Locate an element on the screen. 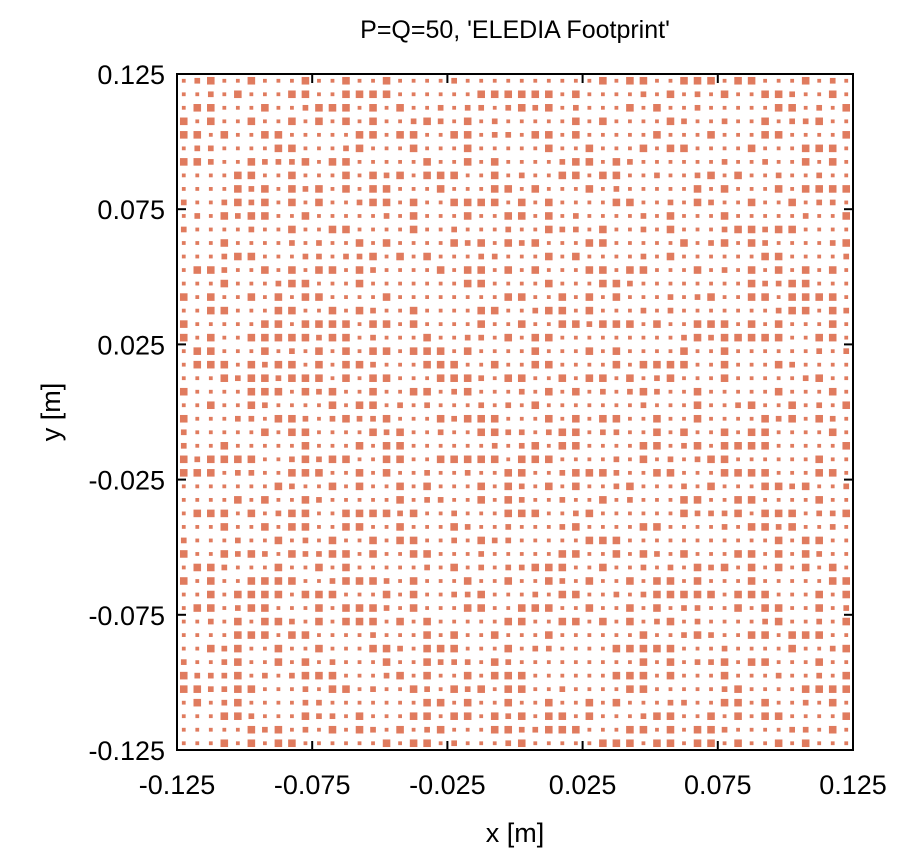  y-axis-title: y [m] is located at coordinates (51, 412).